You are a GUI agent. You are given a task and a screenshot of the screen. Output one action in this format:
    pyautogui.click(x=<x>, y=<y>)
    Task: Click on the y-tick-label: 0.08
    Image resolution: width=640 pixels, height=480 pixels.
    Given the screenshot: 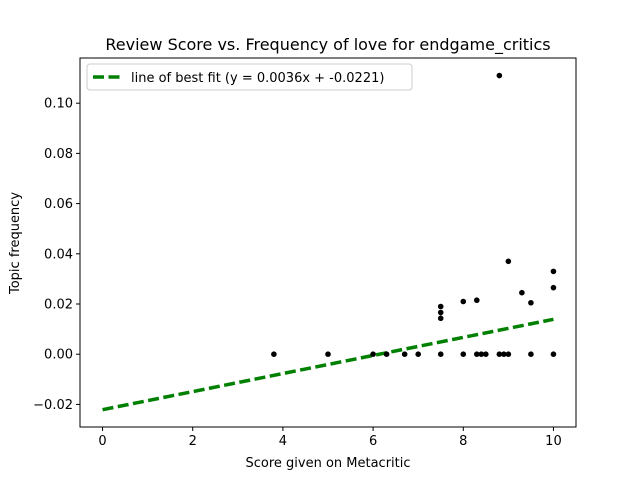 What is the action you would take?
    pyautogui.click(x=58, y=154)
    